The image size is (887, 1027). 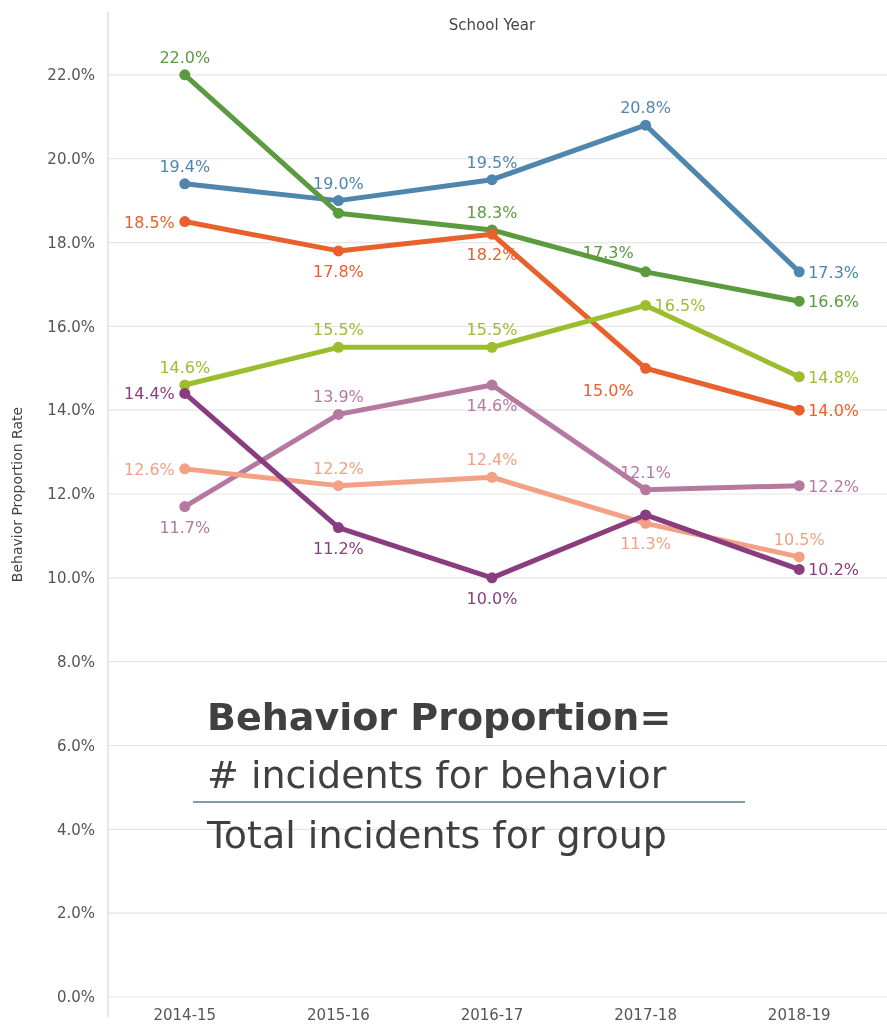 What do you see at coordinates (71, 578) in the screenshot?
I see `y-tick-label: 10.0%` at bounding box center [71, 578].